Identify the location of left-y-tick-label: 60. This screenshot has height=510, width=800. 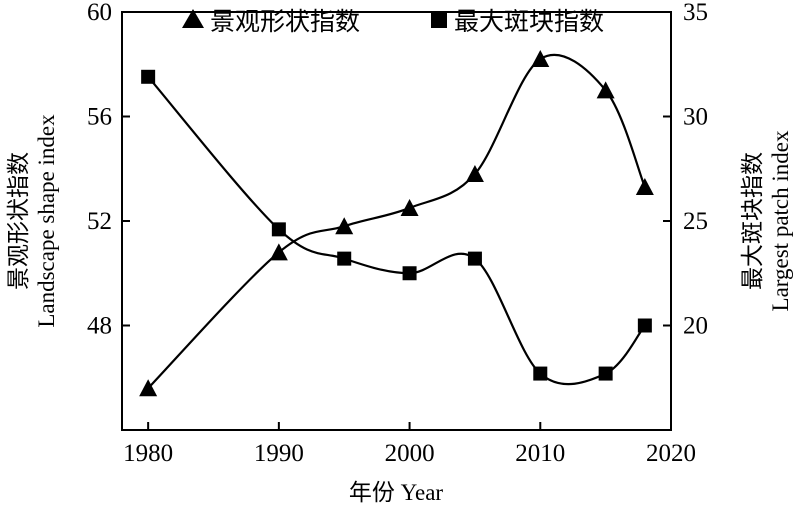
(99, 13).